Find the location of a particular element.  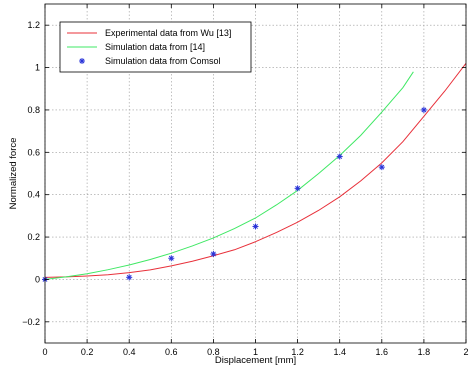

y-tick-label: 0.4 is located at coordinates (33, 195).